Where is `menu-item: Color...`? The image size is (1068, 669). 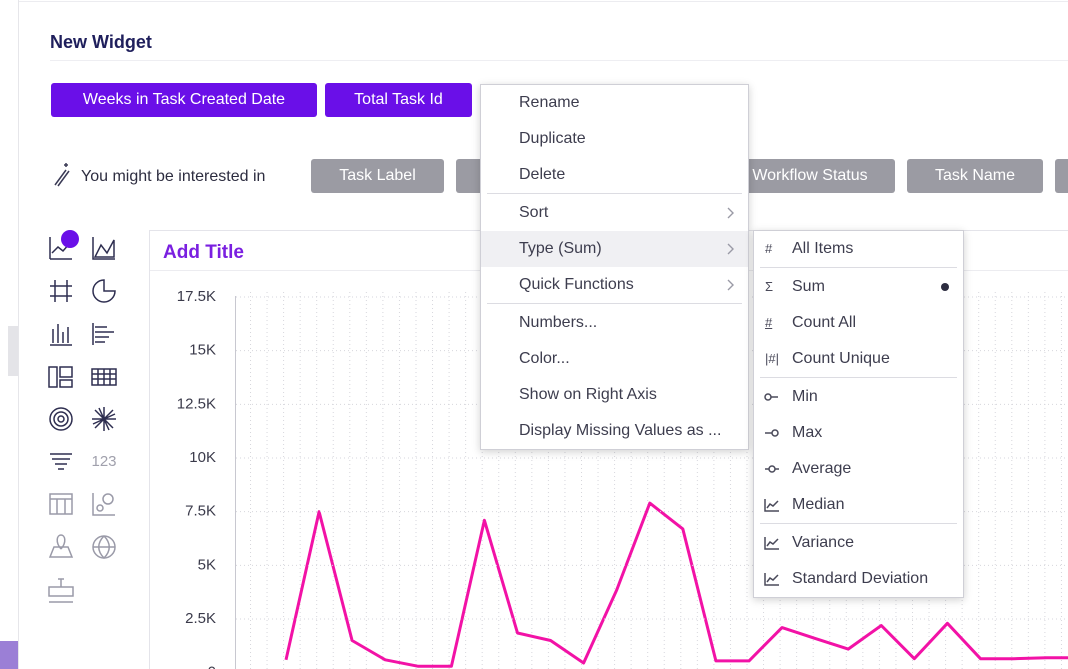 menu-item: Color... is located at coordinates (614, 359).